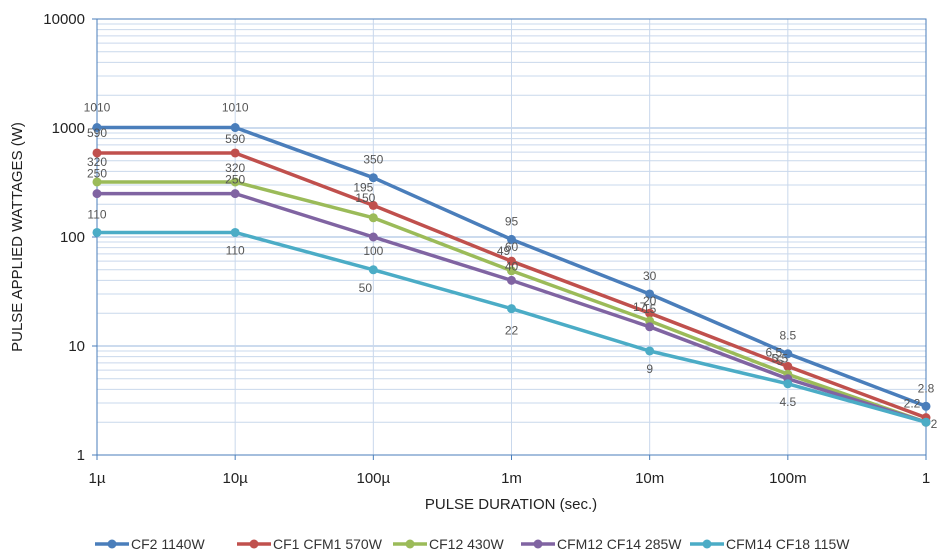 The height and width of the screenshot is (560, 940). I want to click on y-axis-title: PULSE APPLIED WATTAGES (W), so click(17, 237).